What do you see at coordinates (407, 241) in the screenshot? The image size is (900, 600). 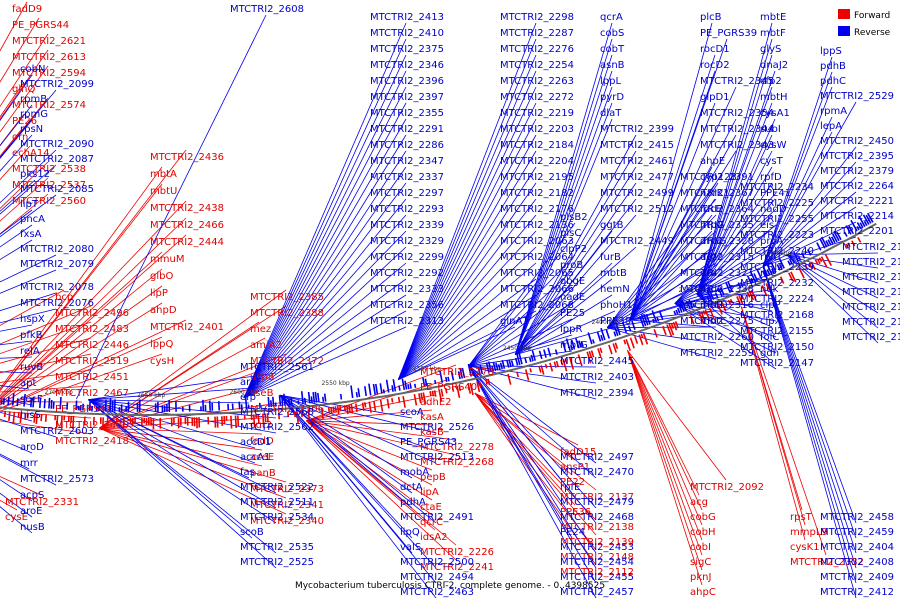 I see `reverse-gene-label: MTCTRI2_2329` at bounding box center [407, 241].